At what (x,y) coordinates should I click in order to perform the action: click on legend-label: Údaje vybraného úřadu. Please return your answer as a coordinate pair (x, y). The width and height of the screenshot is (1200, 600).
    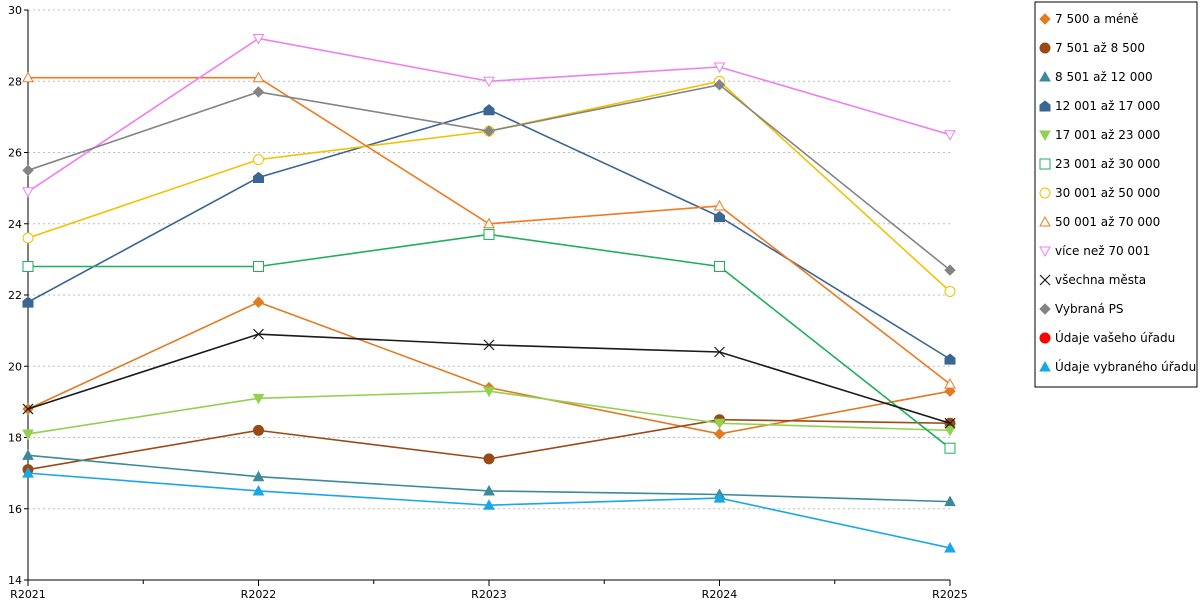
    Looking at the image, I should click on (1125, 366).